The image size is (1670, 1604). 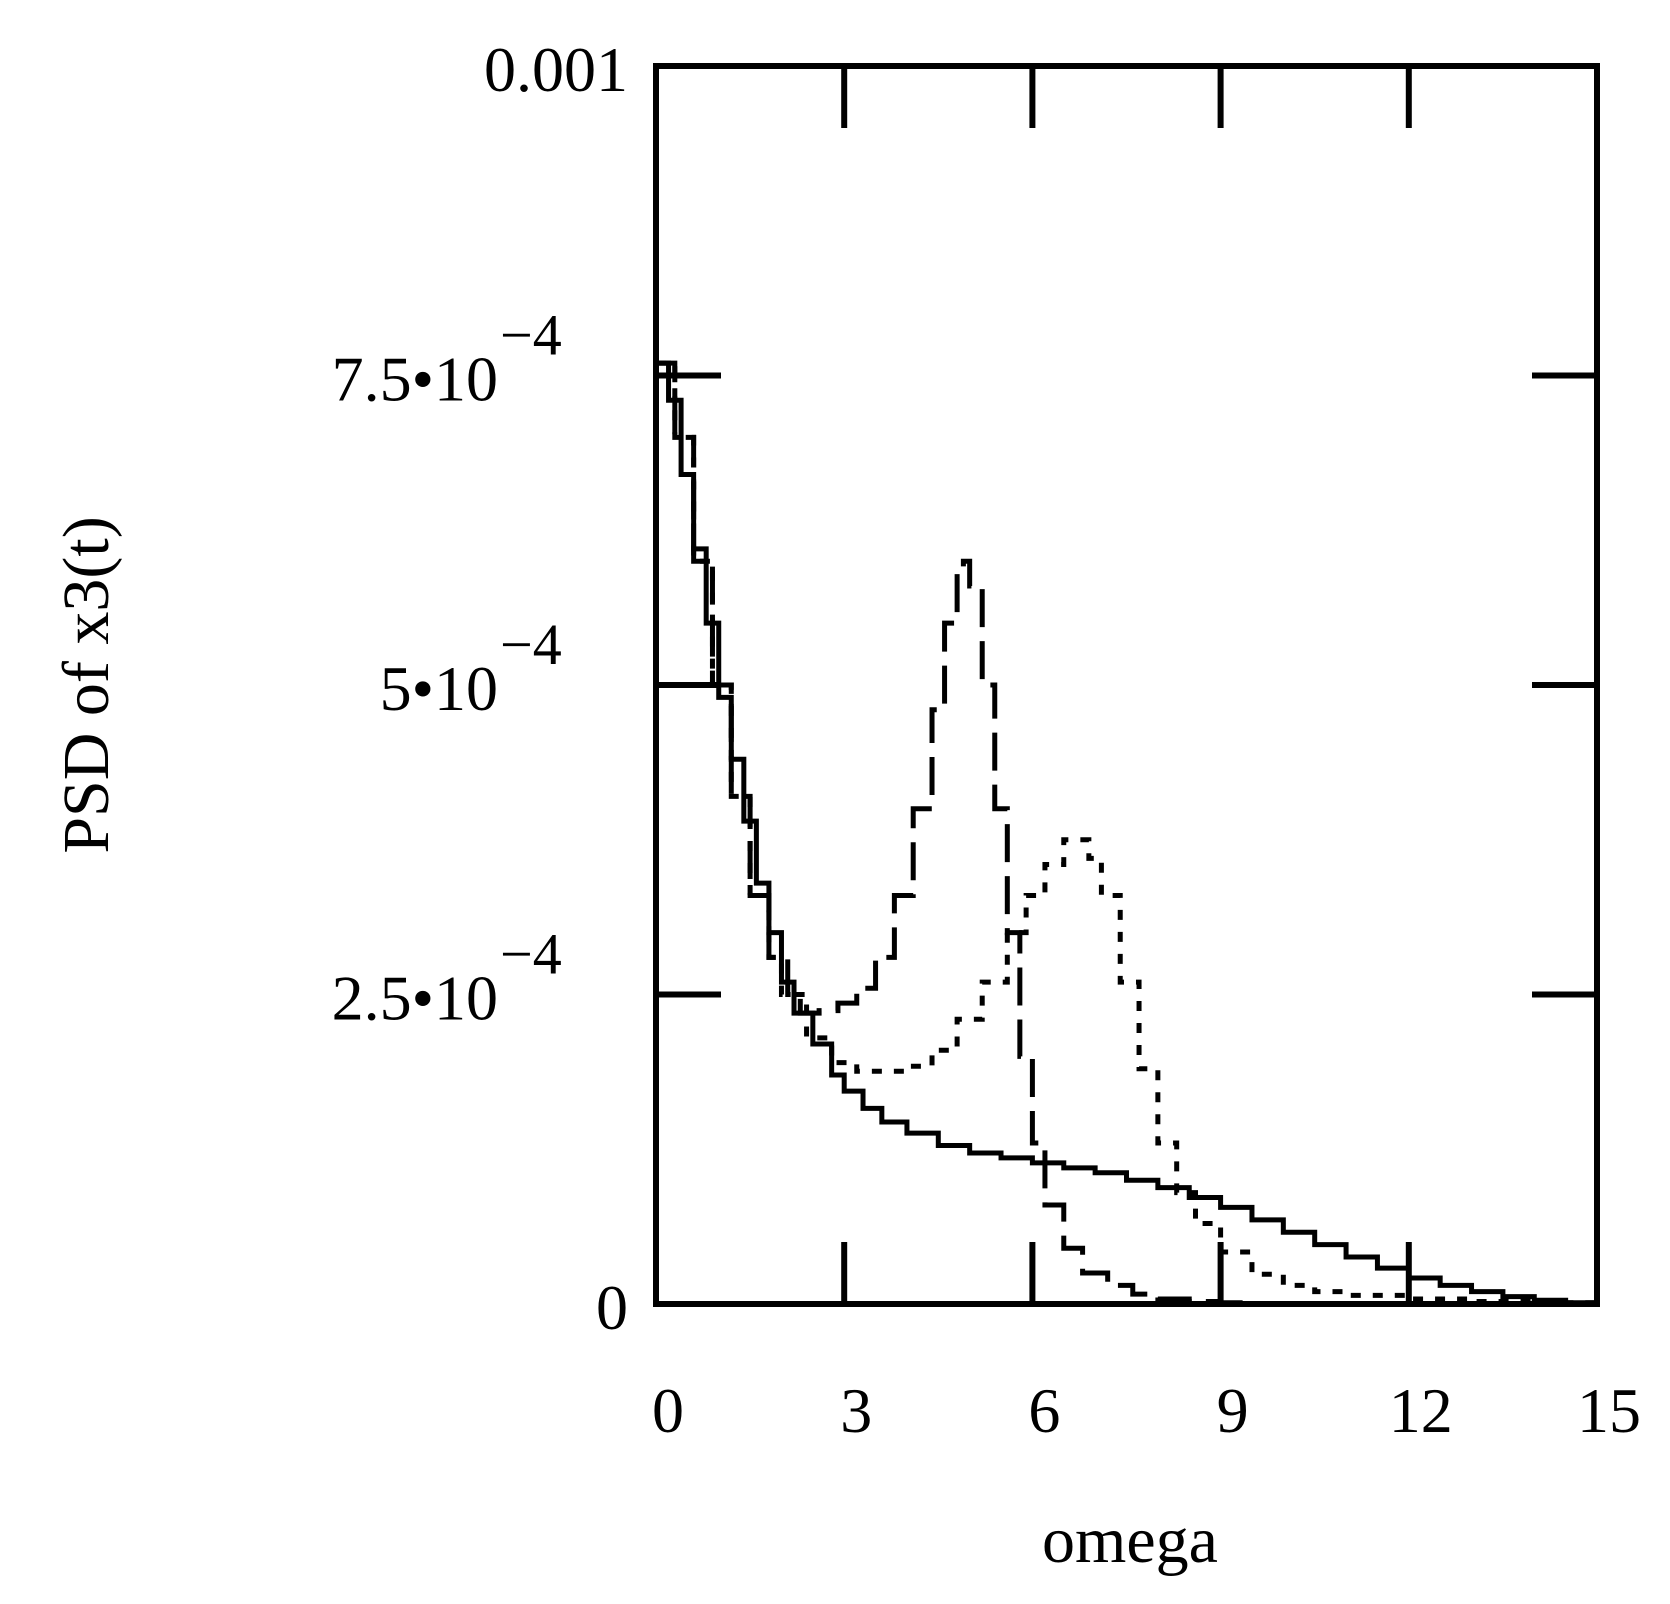 What do you see at coordinates (1130, 1540) in the screenshot?
I see `x-axis-title: omega` at bounding box center [1130, 1540].